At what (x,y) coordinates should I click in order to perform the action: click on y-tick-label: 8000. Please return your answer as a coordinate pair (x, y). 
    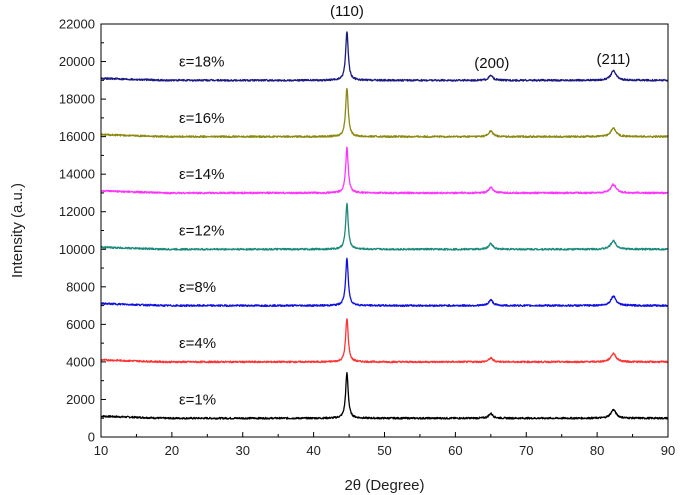
    Looking at the image, I should click on (80, 286).